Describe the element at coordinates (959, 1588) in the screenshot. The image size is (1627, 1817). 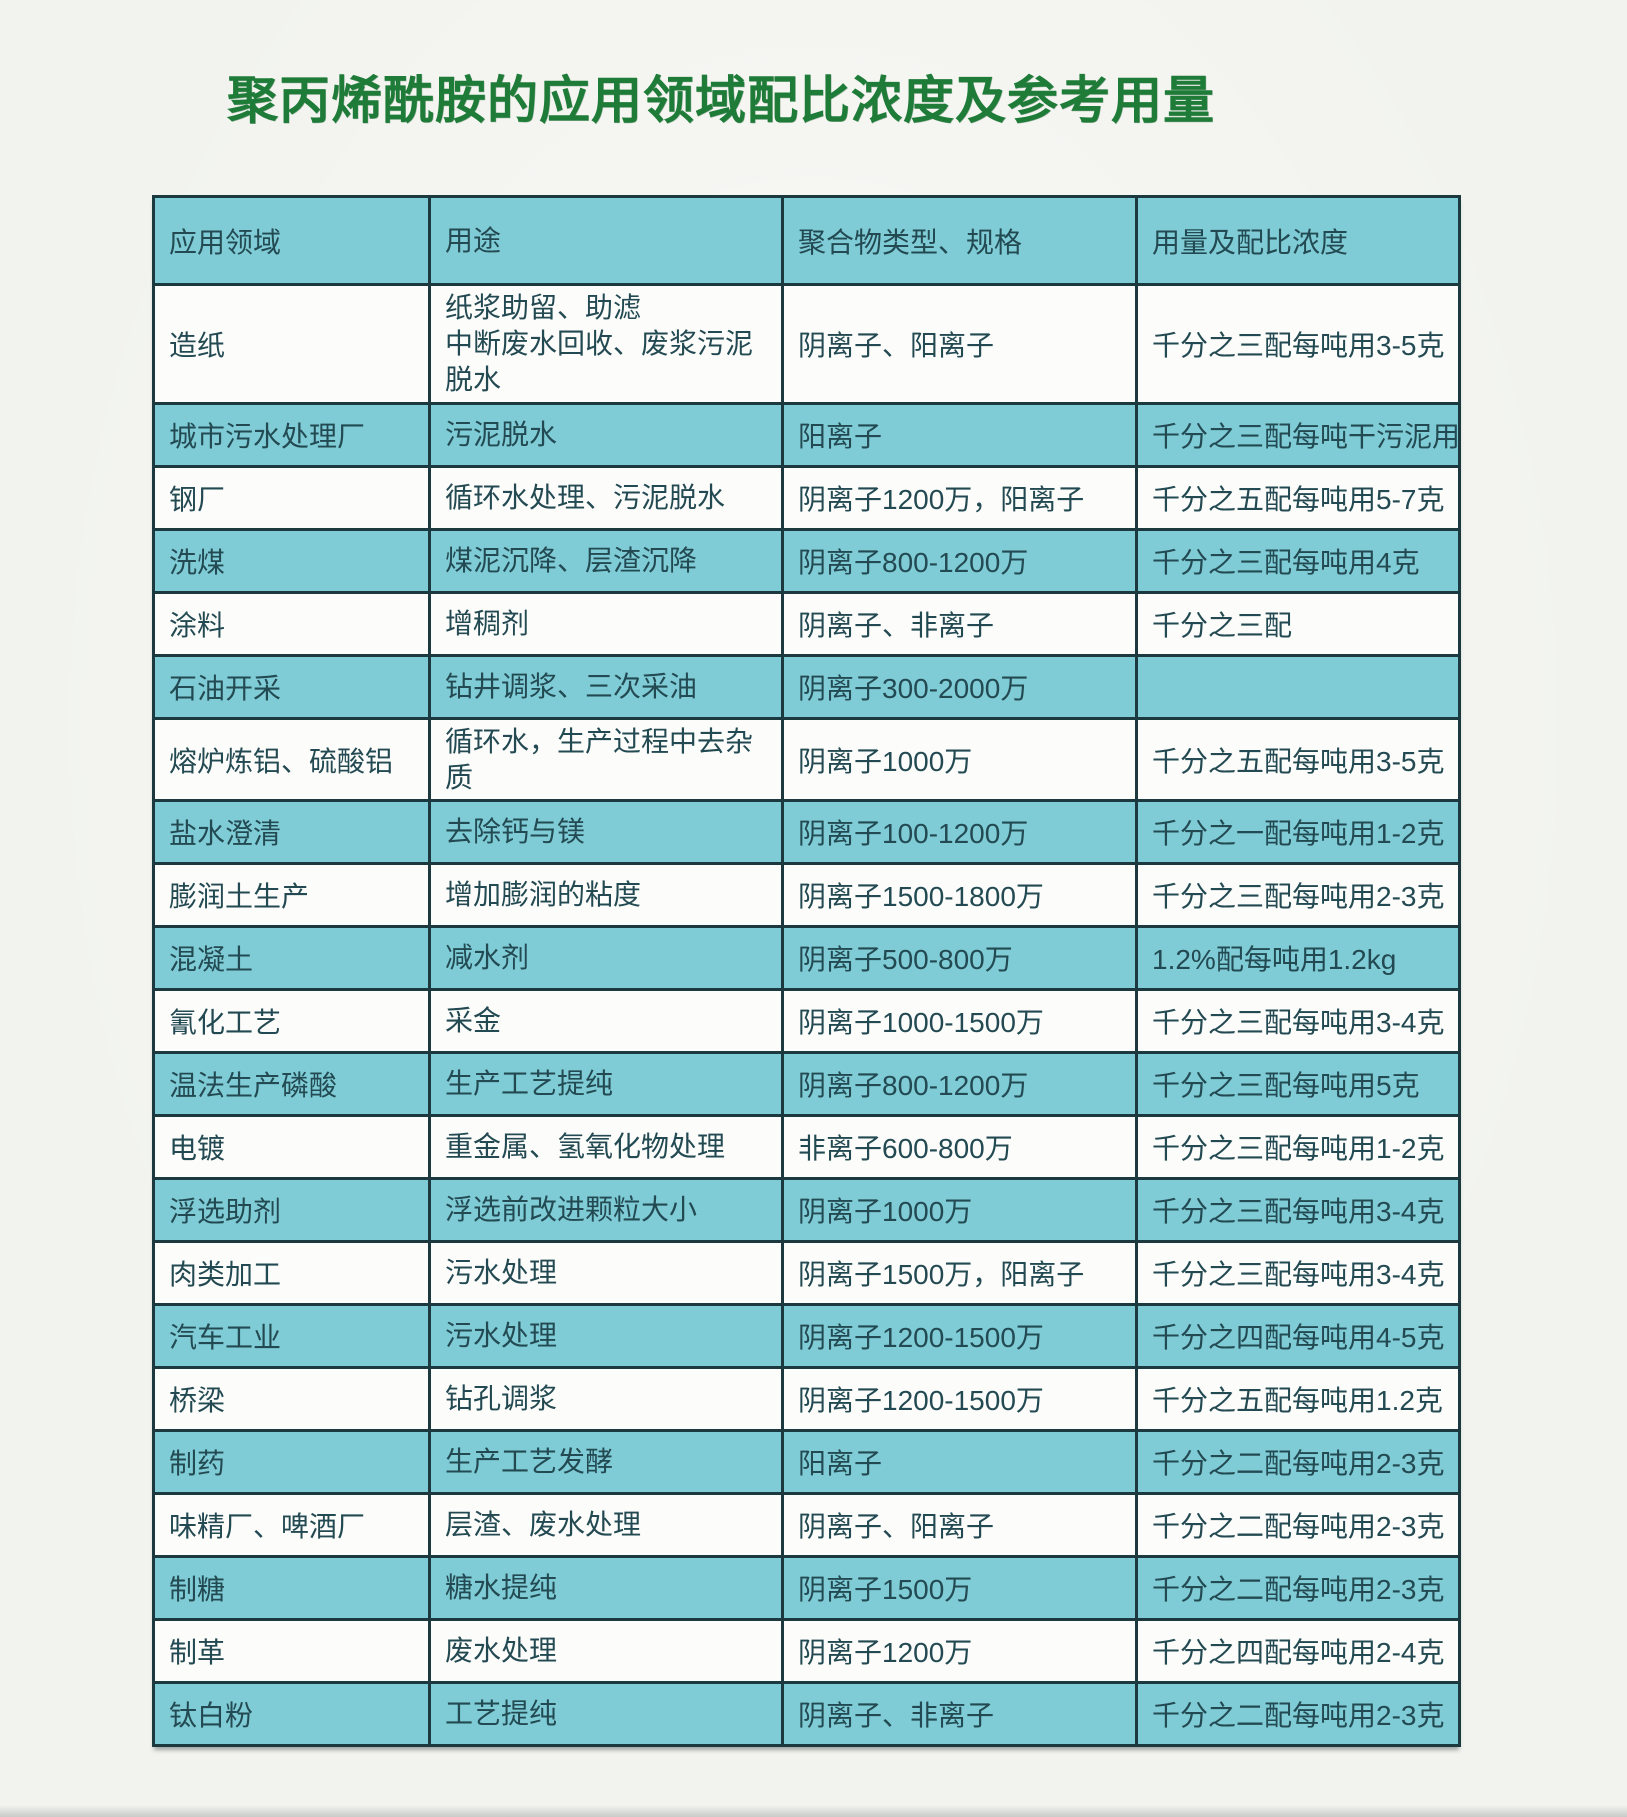
I see `polymer-type-cell: 阴离子1500万` at that location.